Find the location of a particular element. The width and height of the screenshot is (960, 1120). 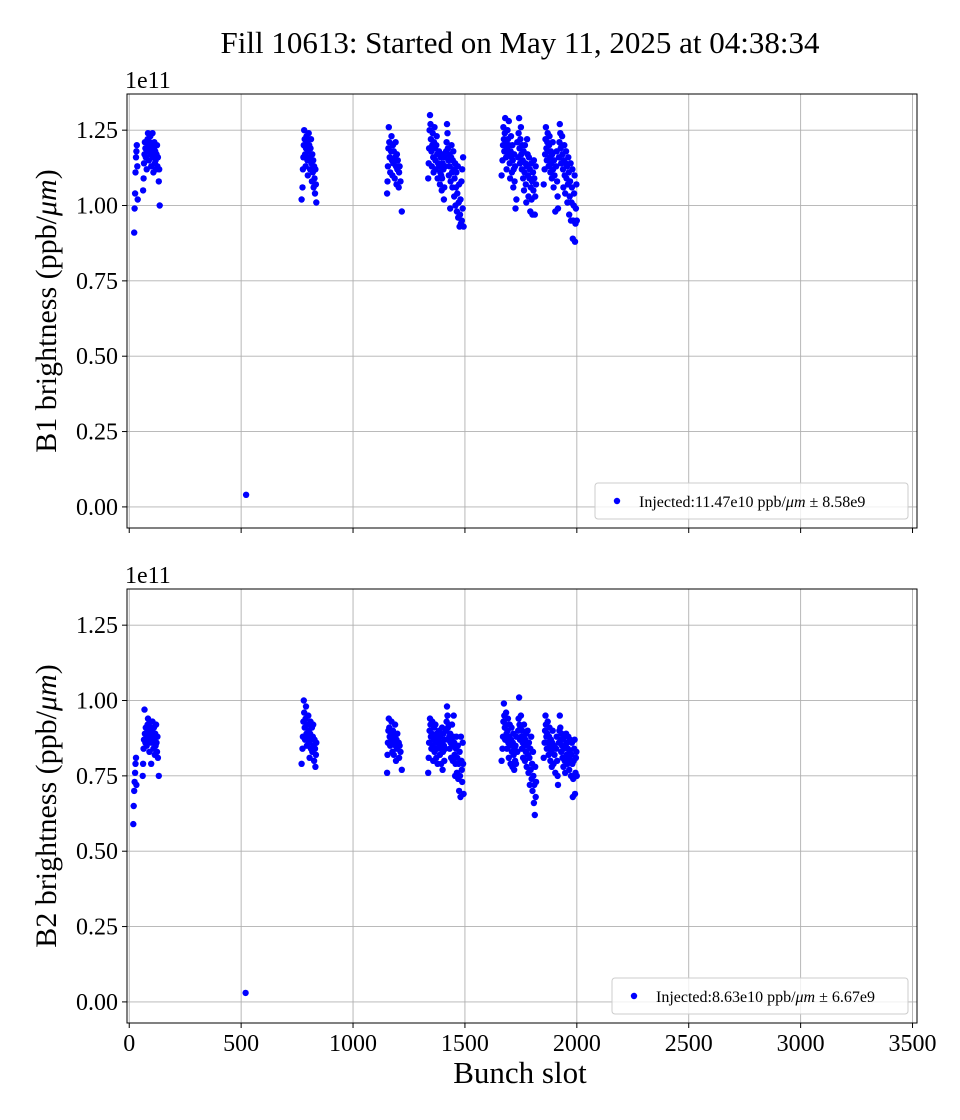

y-tick-label: 0.00 is located at coordinates (97, 1003).